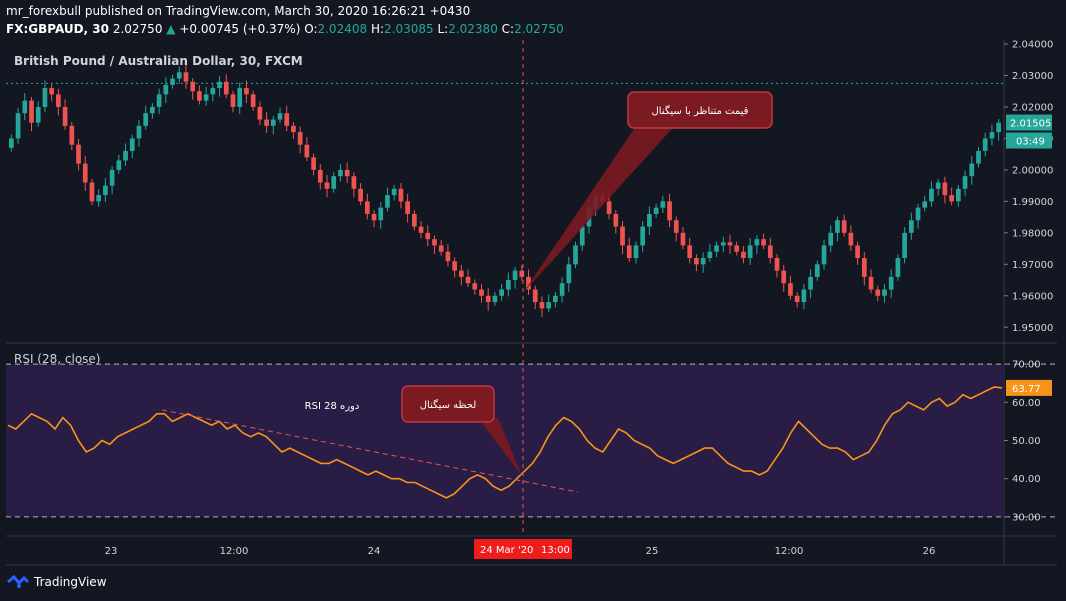 Image resolution: width=1066 pixels, height=601 pixels. Describe the element at coordinates (601, 206) in the screenshot. I see `price-callout-pointer` at that location.